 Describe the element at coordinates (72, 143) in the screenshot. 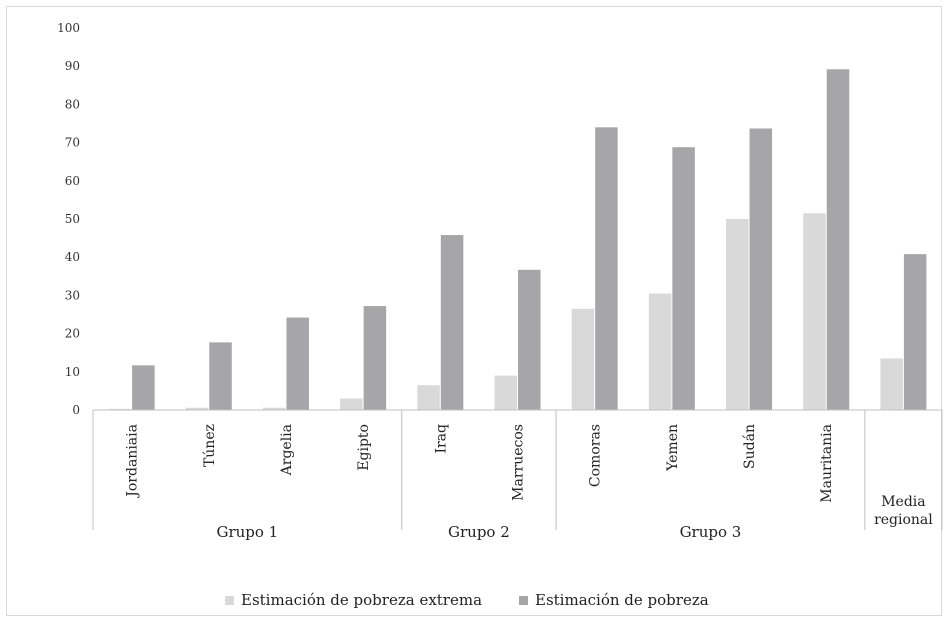

I see `y-tick-label: 70` at that location.